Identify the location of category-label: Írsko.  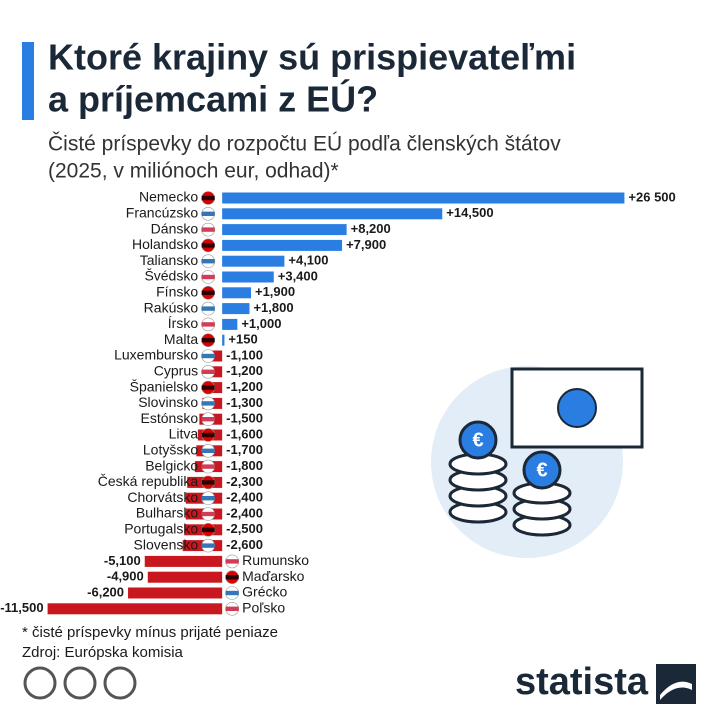
(183, 323).